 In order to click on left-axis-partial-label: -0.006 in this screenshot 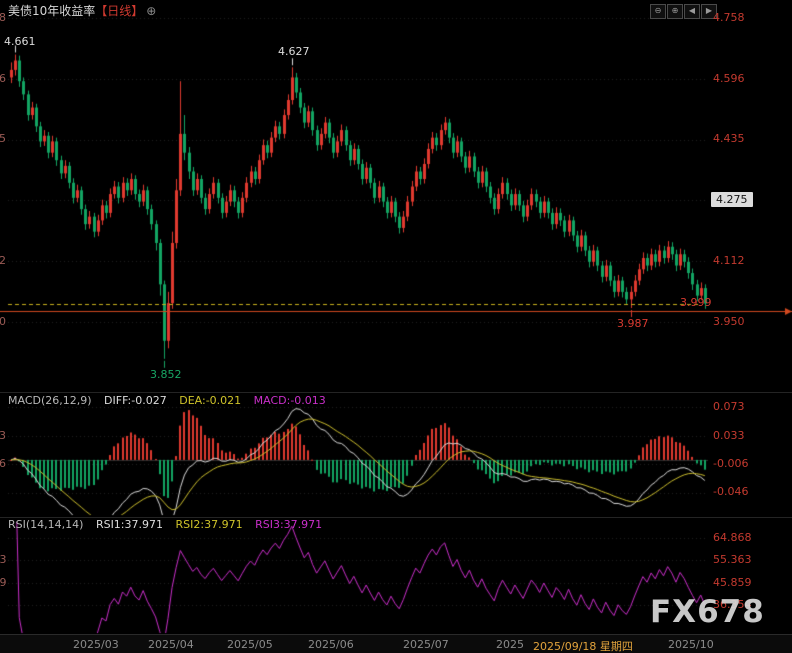, I will do `click(3, 463)`.